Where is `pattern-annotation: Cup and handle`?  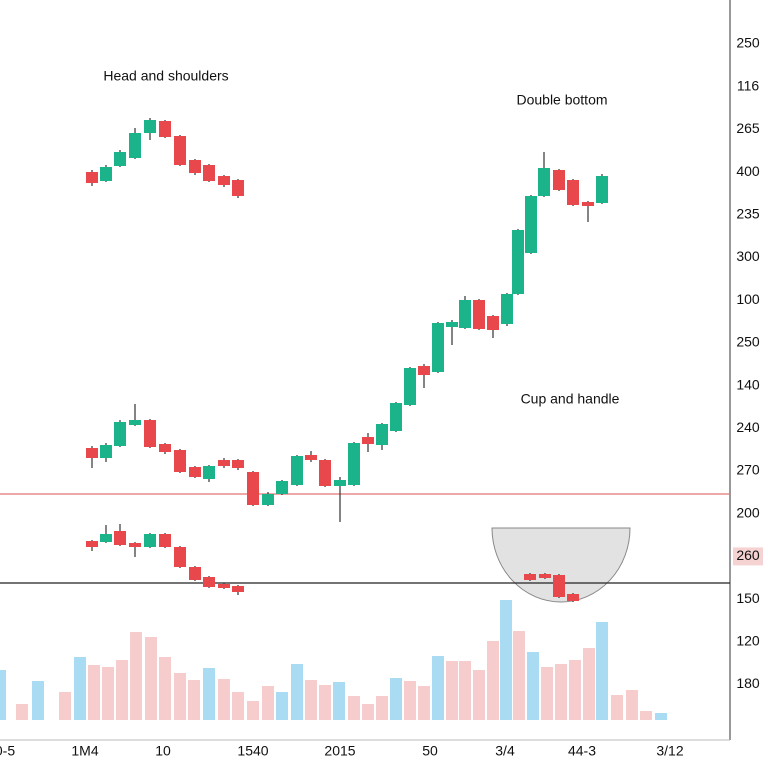 pattern-annotation: Cup and handle is located at coordinates (570, 399).